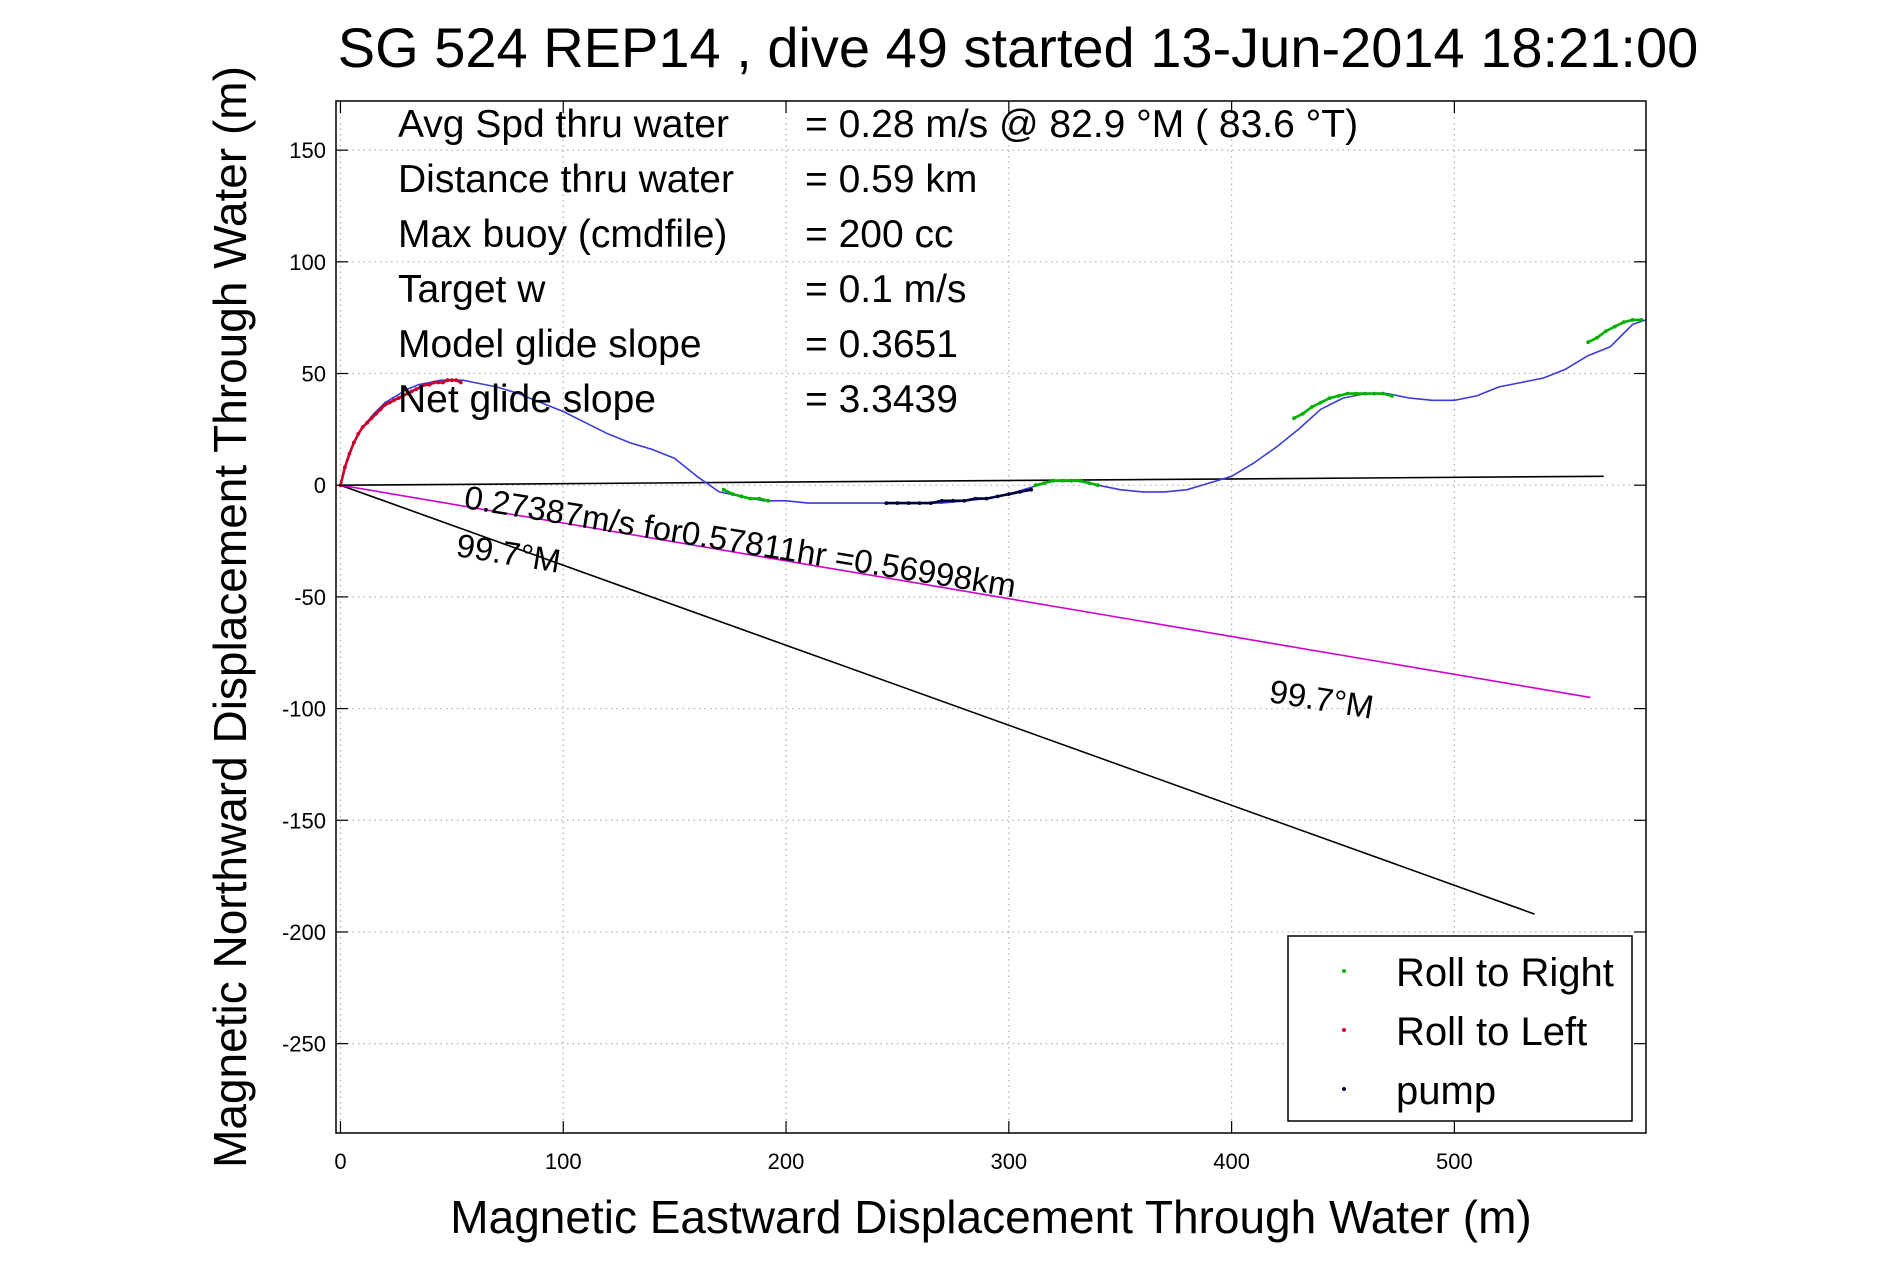 This screenshot has height=1262, width=1891. Describe the element at coordinates (304, 709) in the screenshot. I see `y-tick-label: -100` at that location.